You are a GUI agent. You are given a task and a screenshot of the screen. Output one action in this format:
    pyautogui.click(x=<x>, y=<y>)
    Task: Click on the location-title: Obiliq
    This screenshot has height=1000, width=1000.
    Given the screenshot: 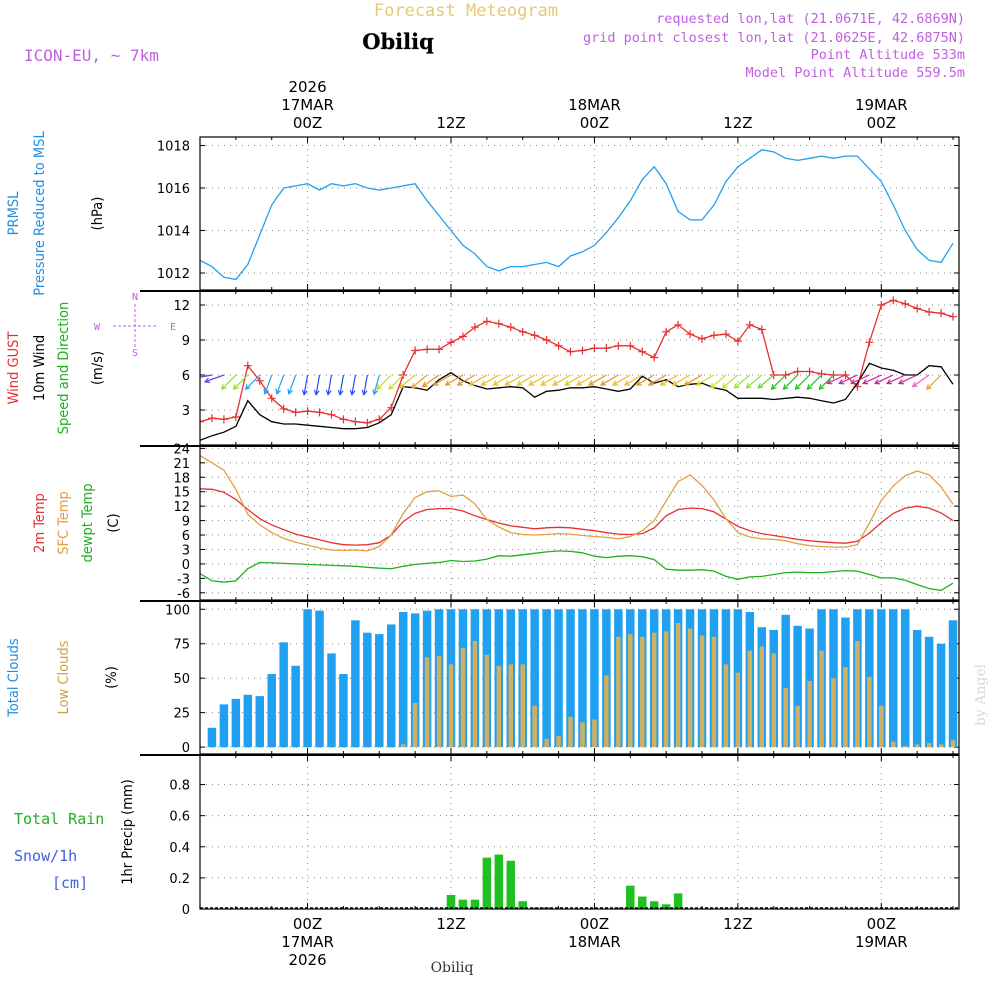 What is the action you would take?
    pyautogui.click(x=398, y=41)
    